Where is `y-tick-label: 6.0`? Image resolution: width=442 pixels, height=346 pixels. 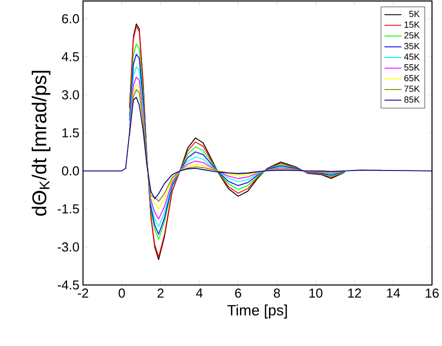
y-tick-label: 6.0 is located at coordinates (70, 19).